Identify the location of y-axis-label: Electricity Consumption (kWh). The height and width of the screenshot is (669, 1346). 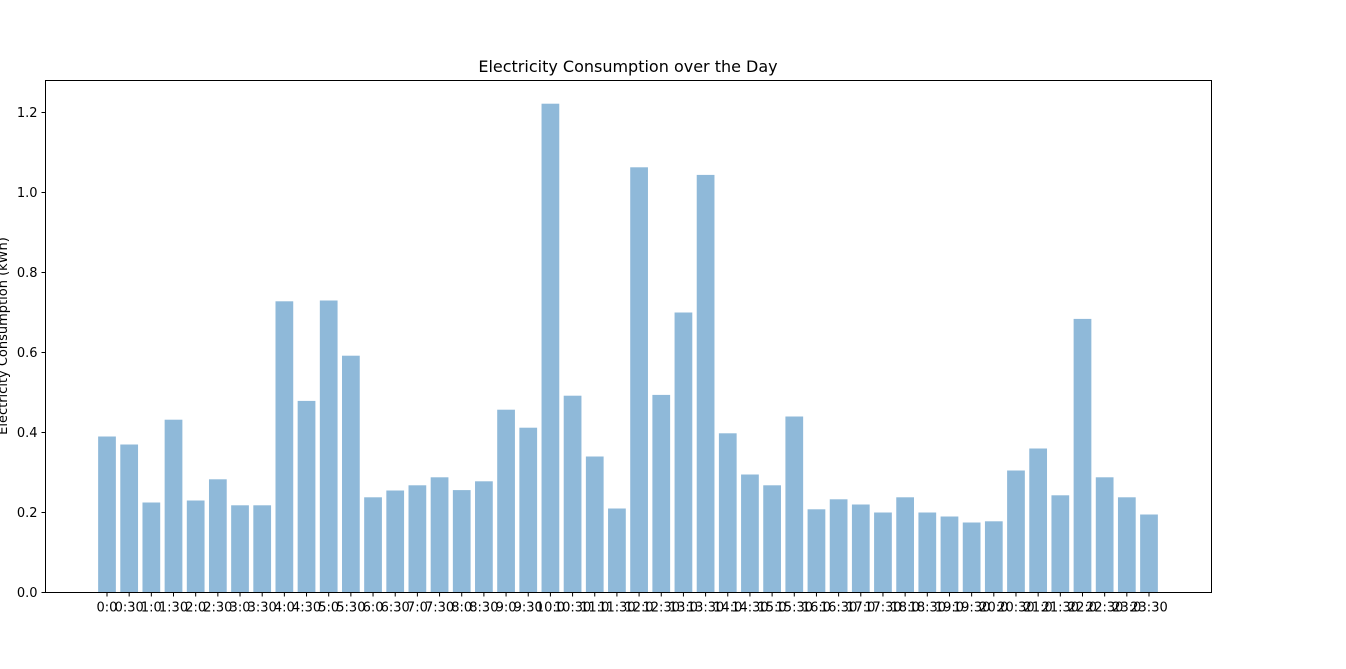
(5, 336).